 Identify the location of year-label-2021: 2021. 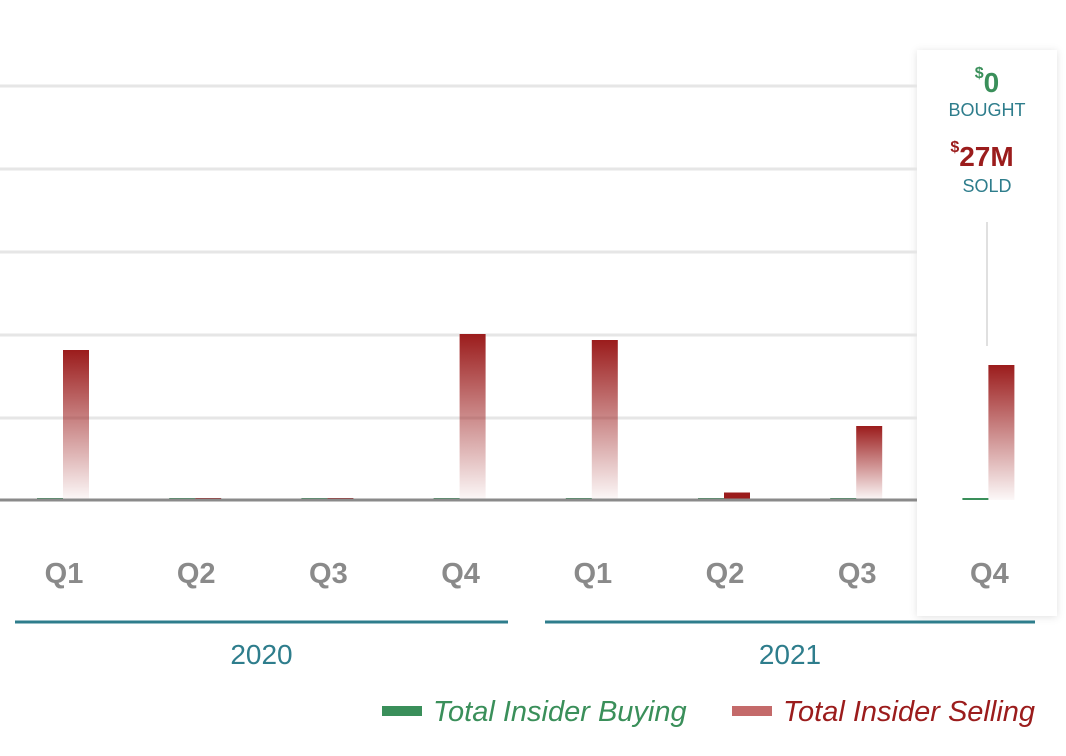
(790, 654).